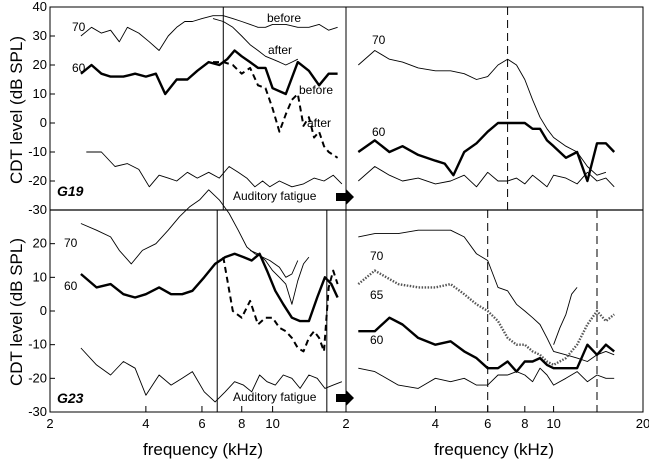 This screenshot has height=460, width=649. I want to click on y-tick-label-G23-2: 10, so click(40, 276).